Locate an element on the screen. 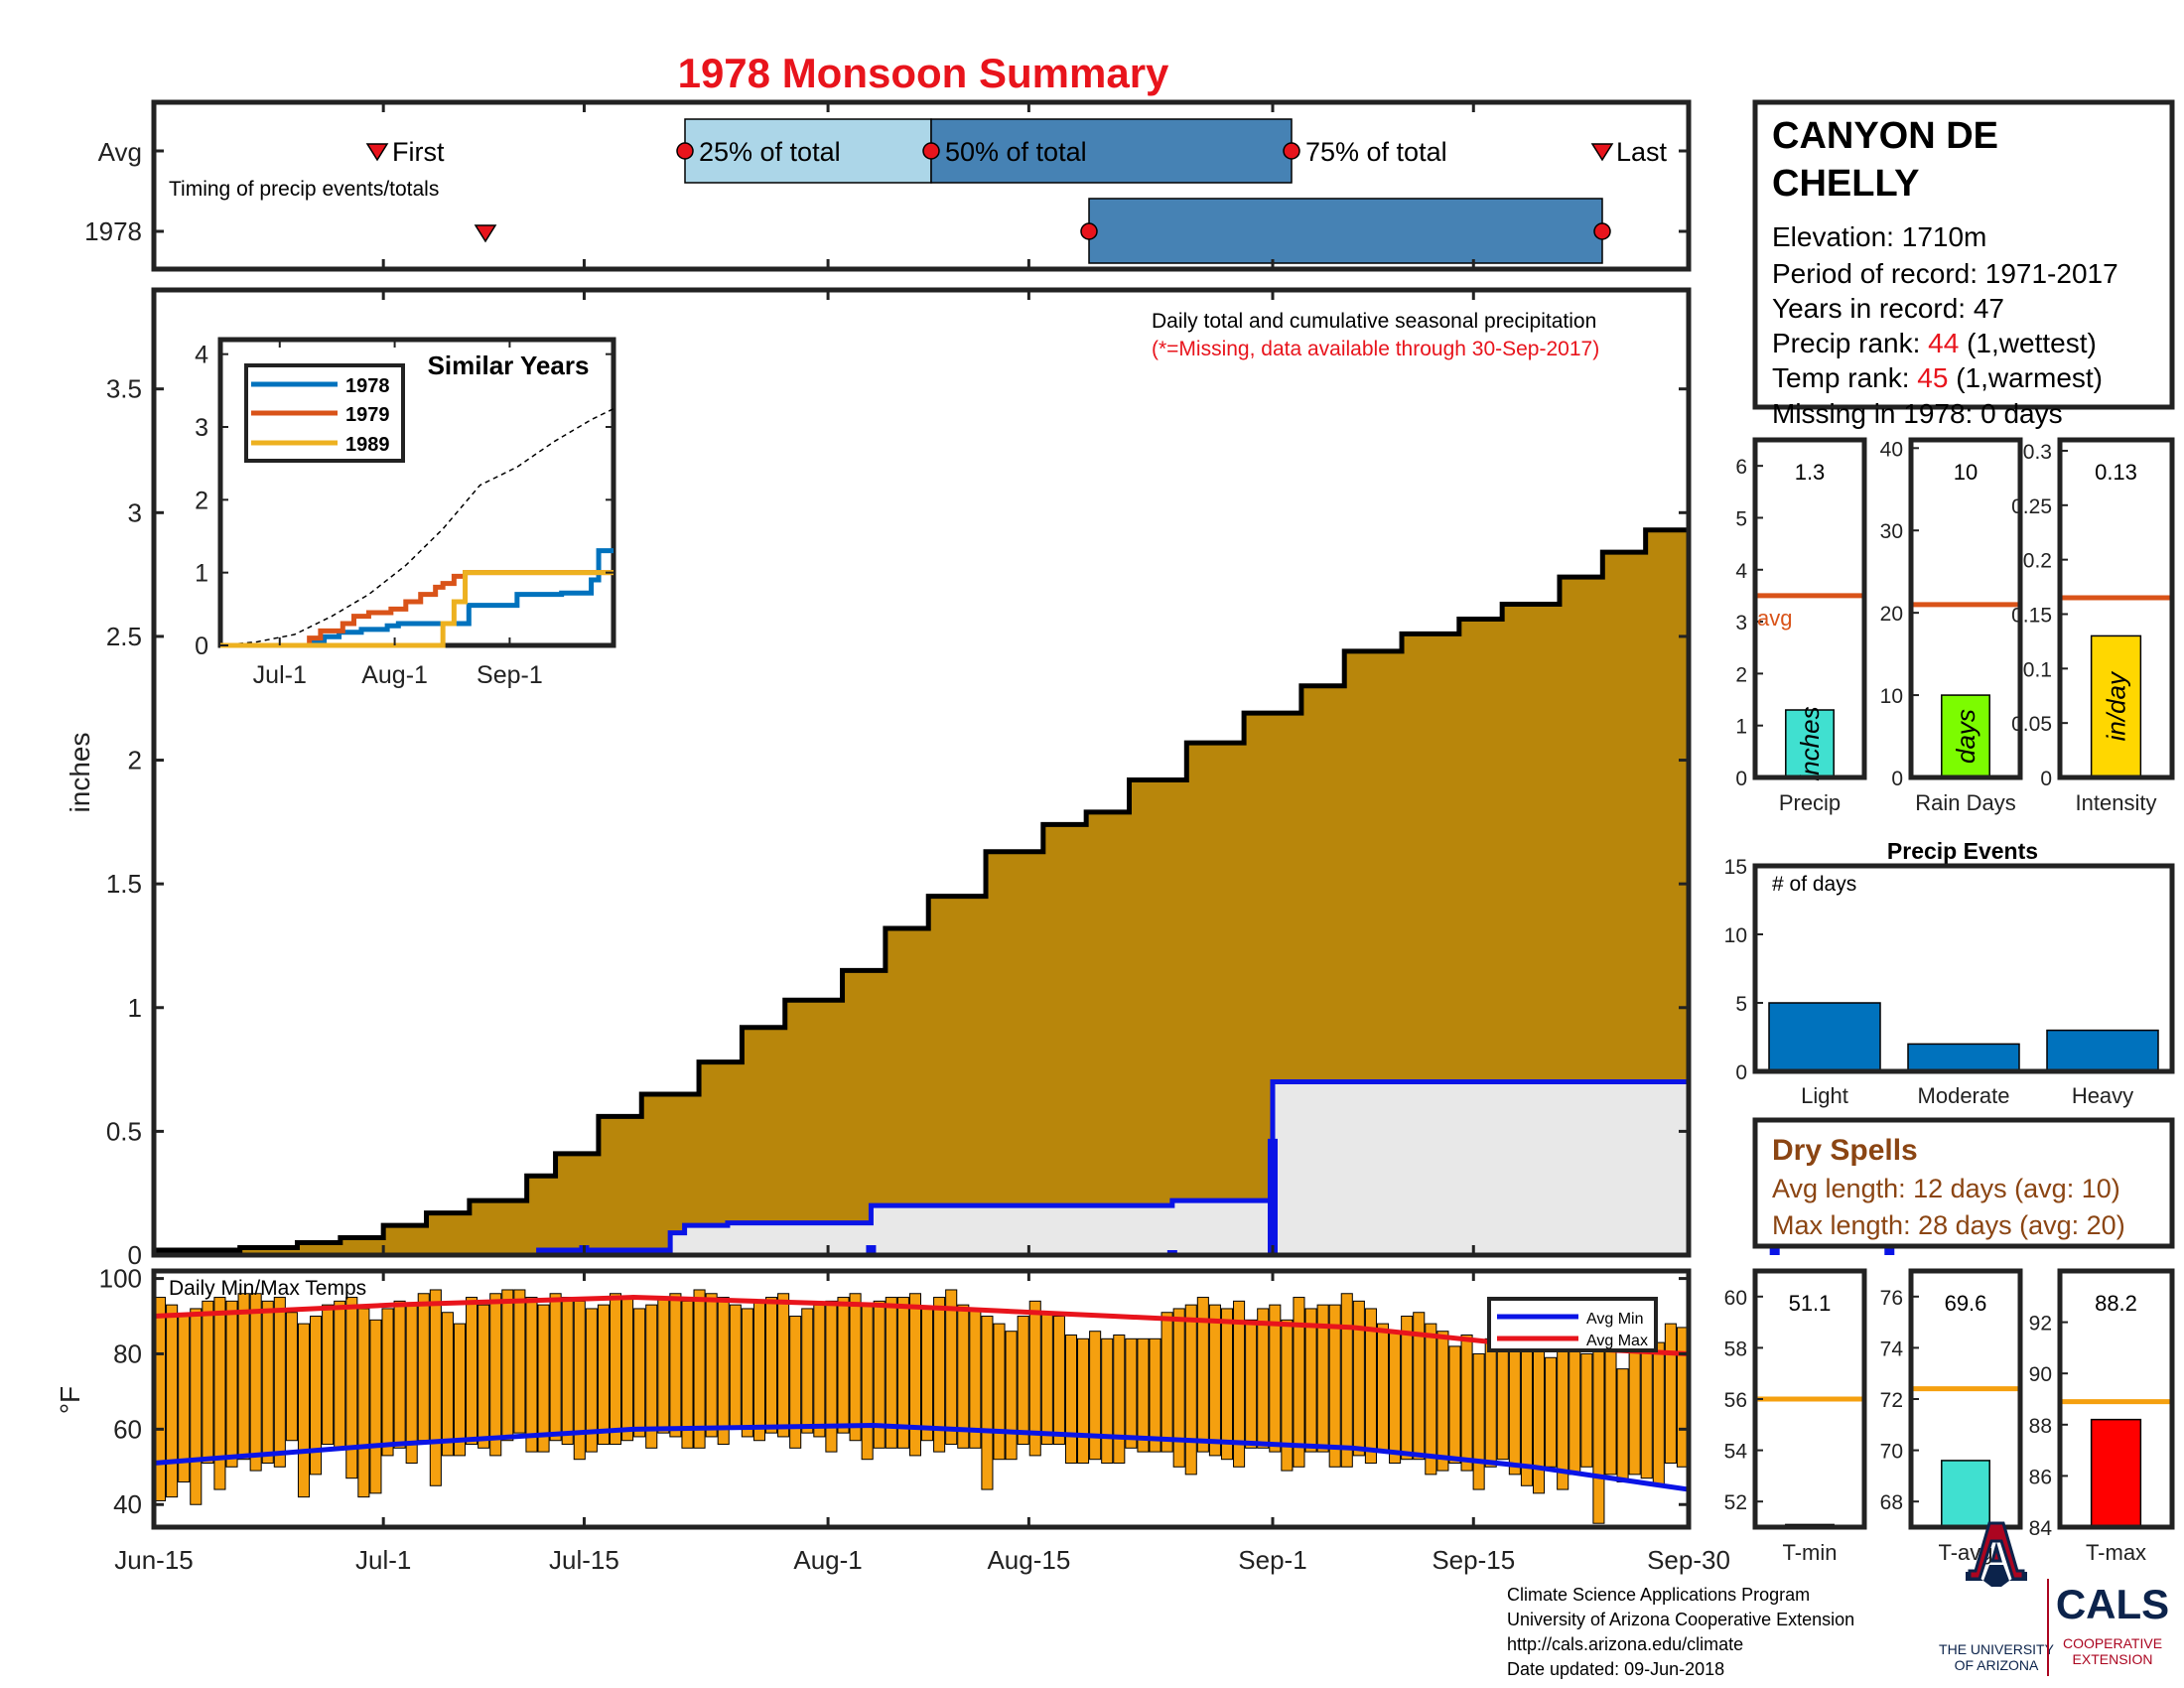 The width and height of the screenshot is (2184, 1688). tmax-mini-ytick-label: 90 is located at coordinates (2040, 1374).